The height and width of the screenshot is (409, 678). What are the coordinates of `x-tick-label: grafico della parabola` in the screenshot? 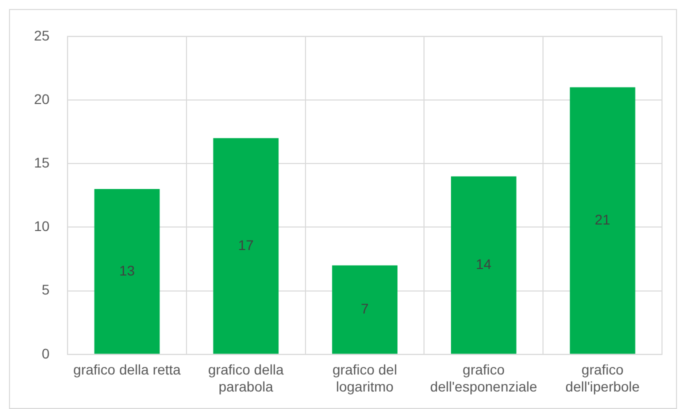 It's located at (246, 378).